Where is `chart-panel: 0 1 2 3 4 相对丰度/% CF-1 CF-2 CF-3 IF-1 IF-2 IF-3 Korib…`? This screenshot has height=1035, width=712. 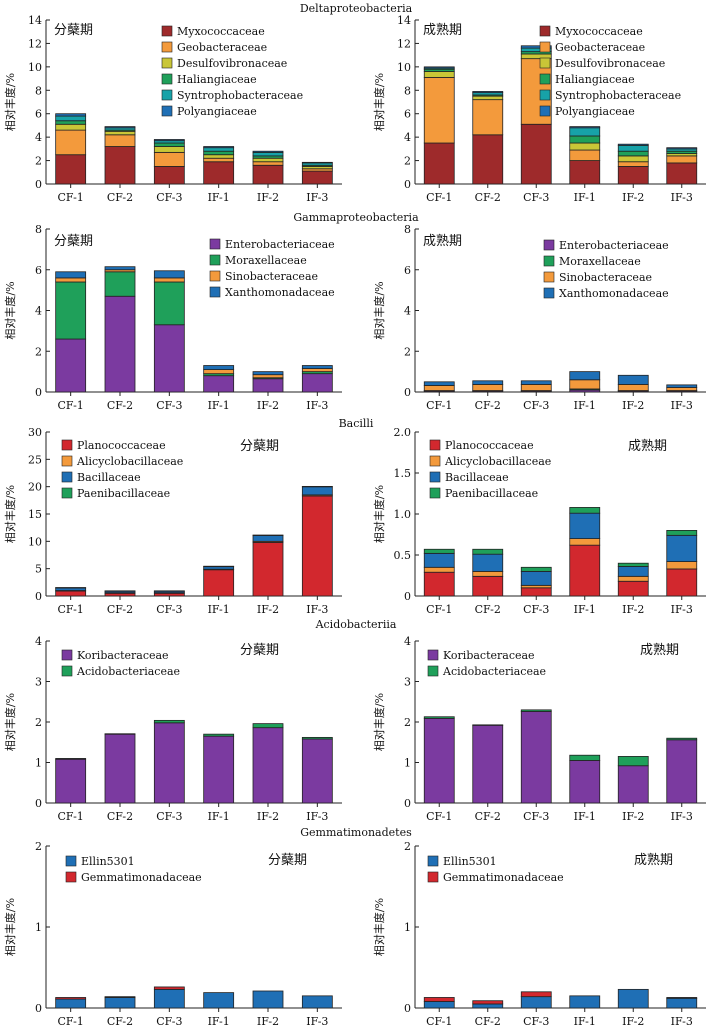 chart-panel: 0 1 2 3 4 相对丰度/% CF-1 CF-2 CF-3 IF-1 IF-2 IF-3 Korib… is located at coordinates (539, 729).